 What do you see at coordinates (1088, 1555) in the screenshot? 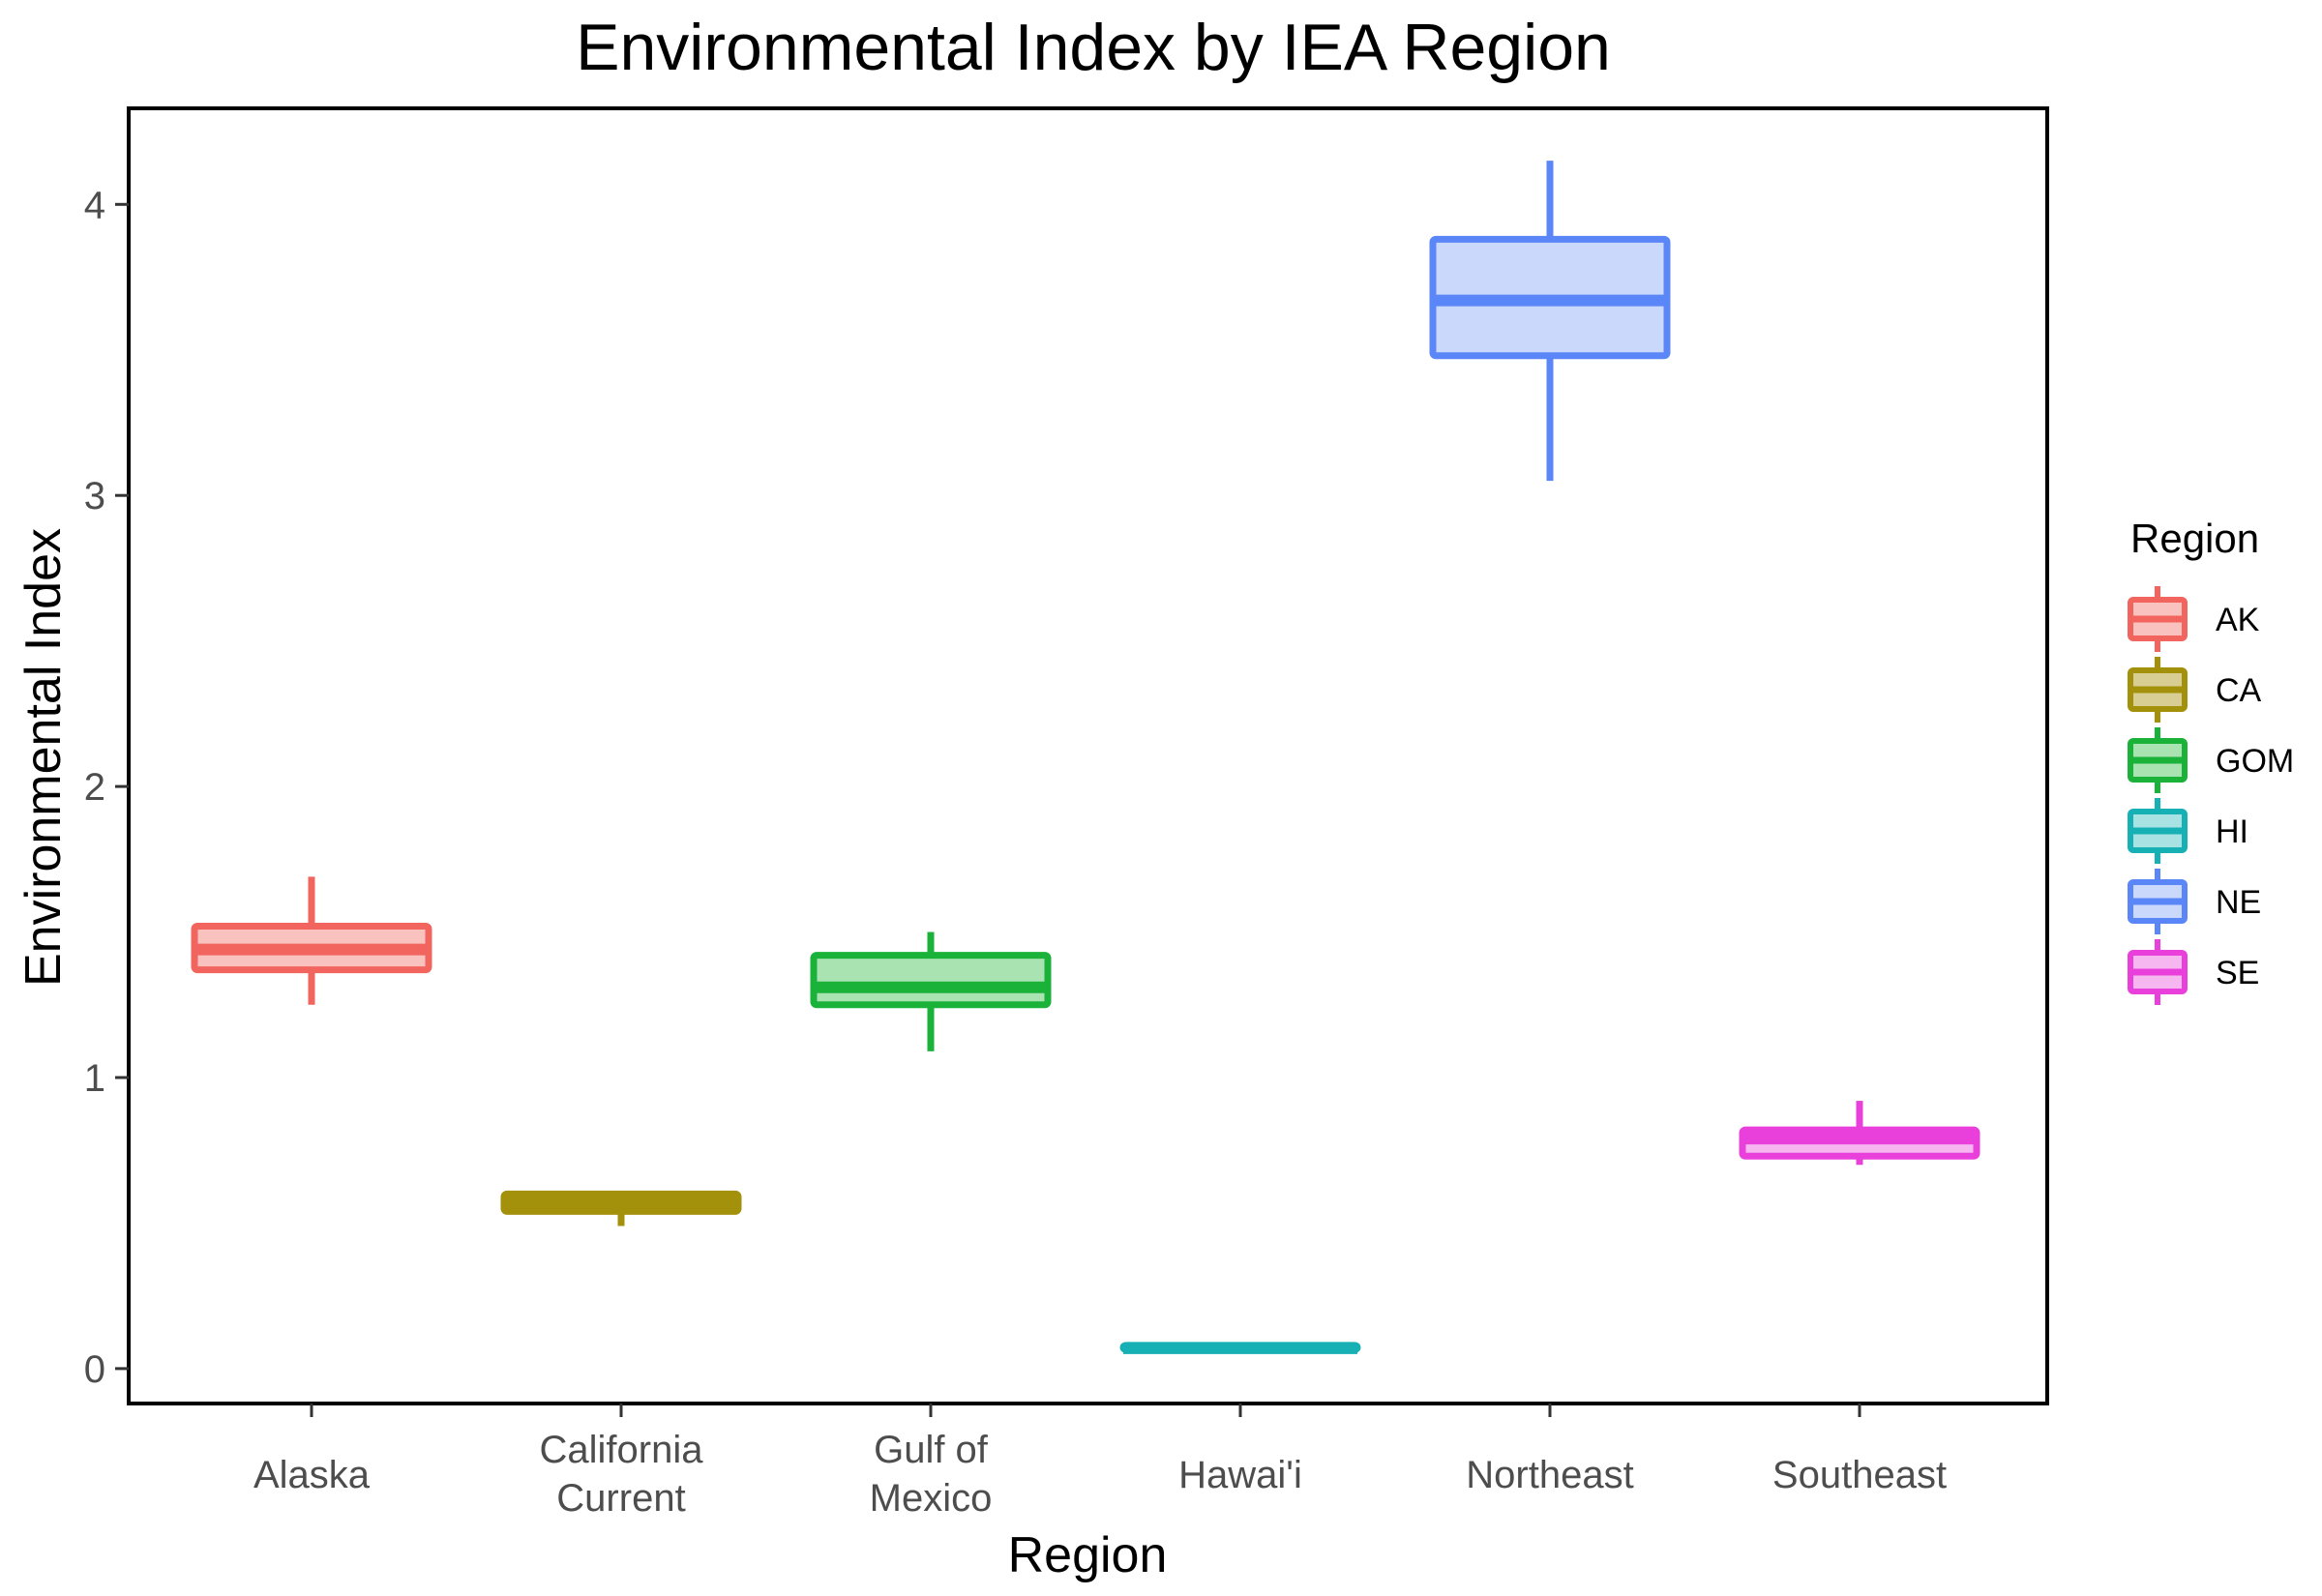
I see `x-axis-title: Region` at bounding box center [1088, 1555].